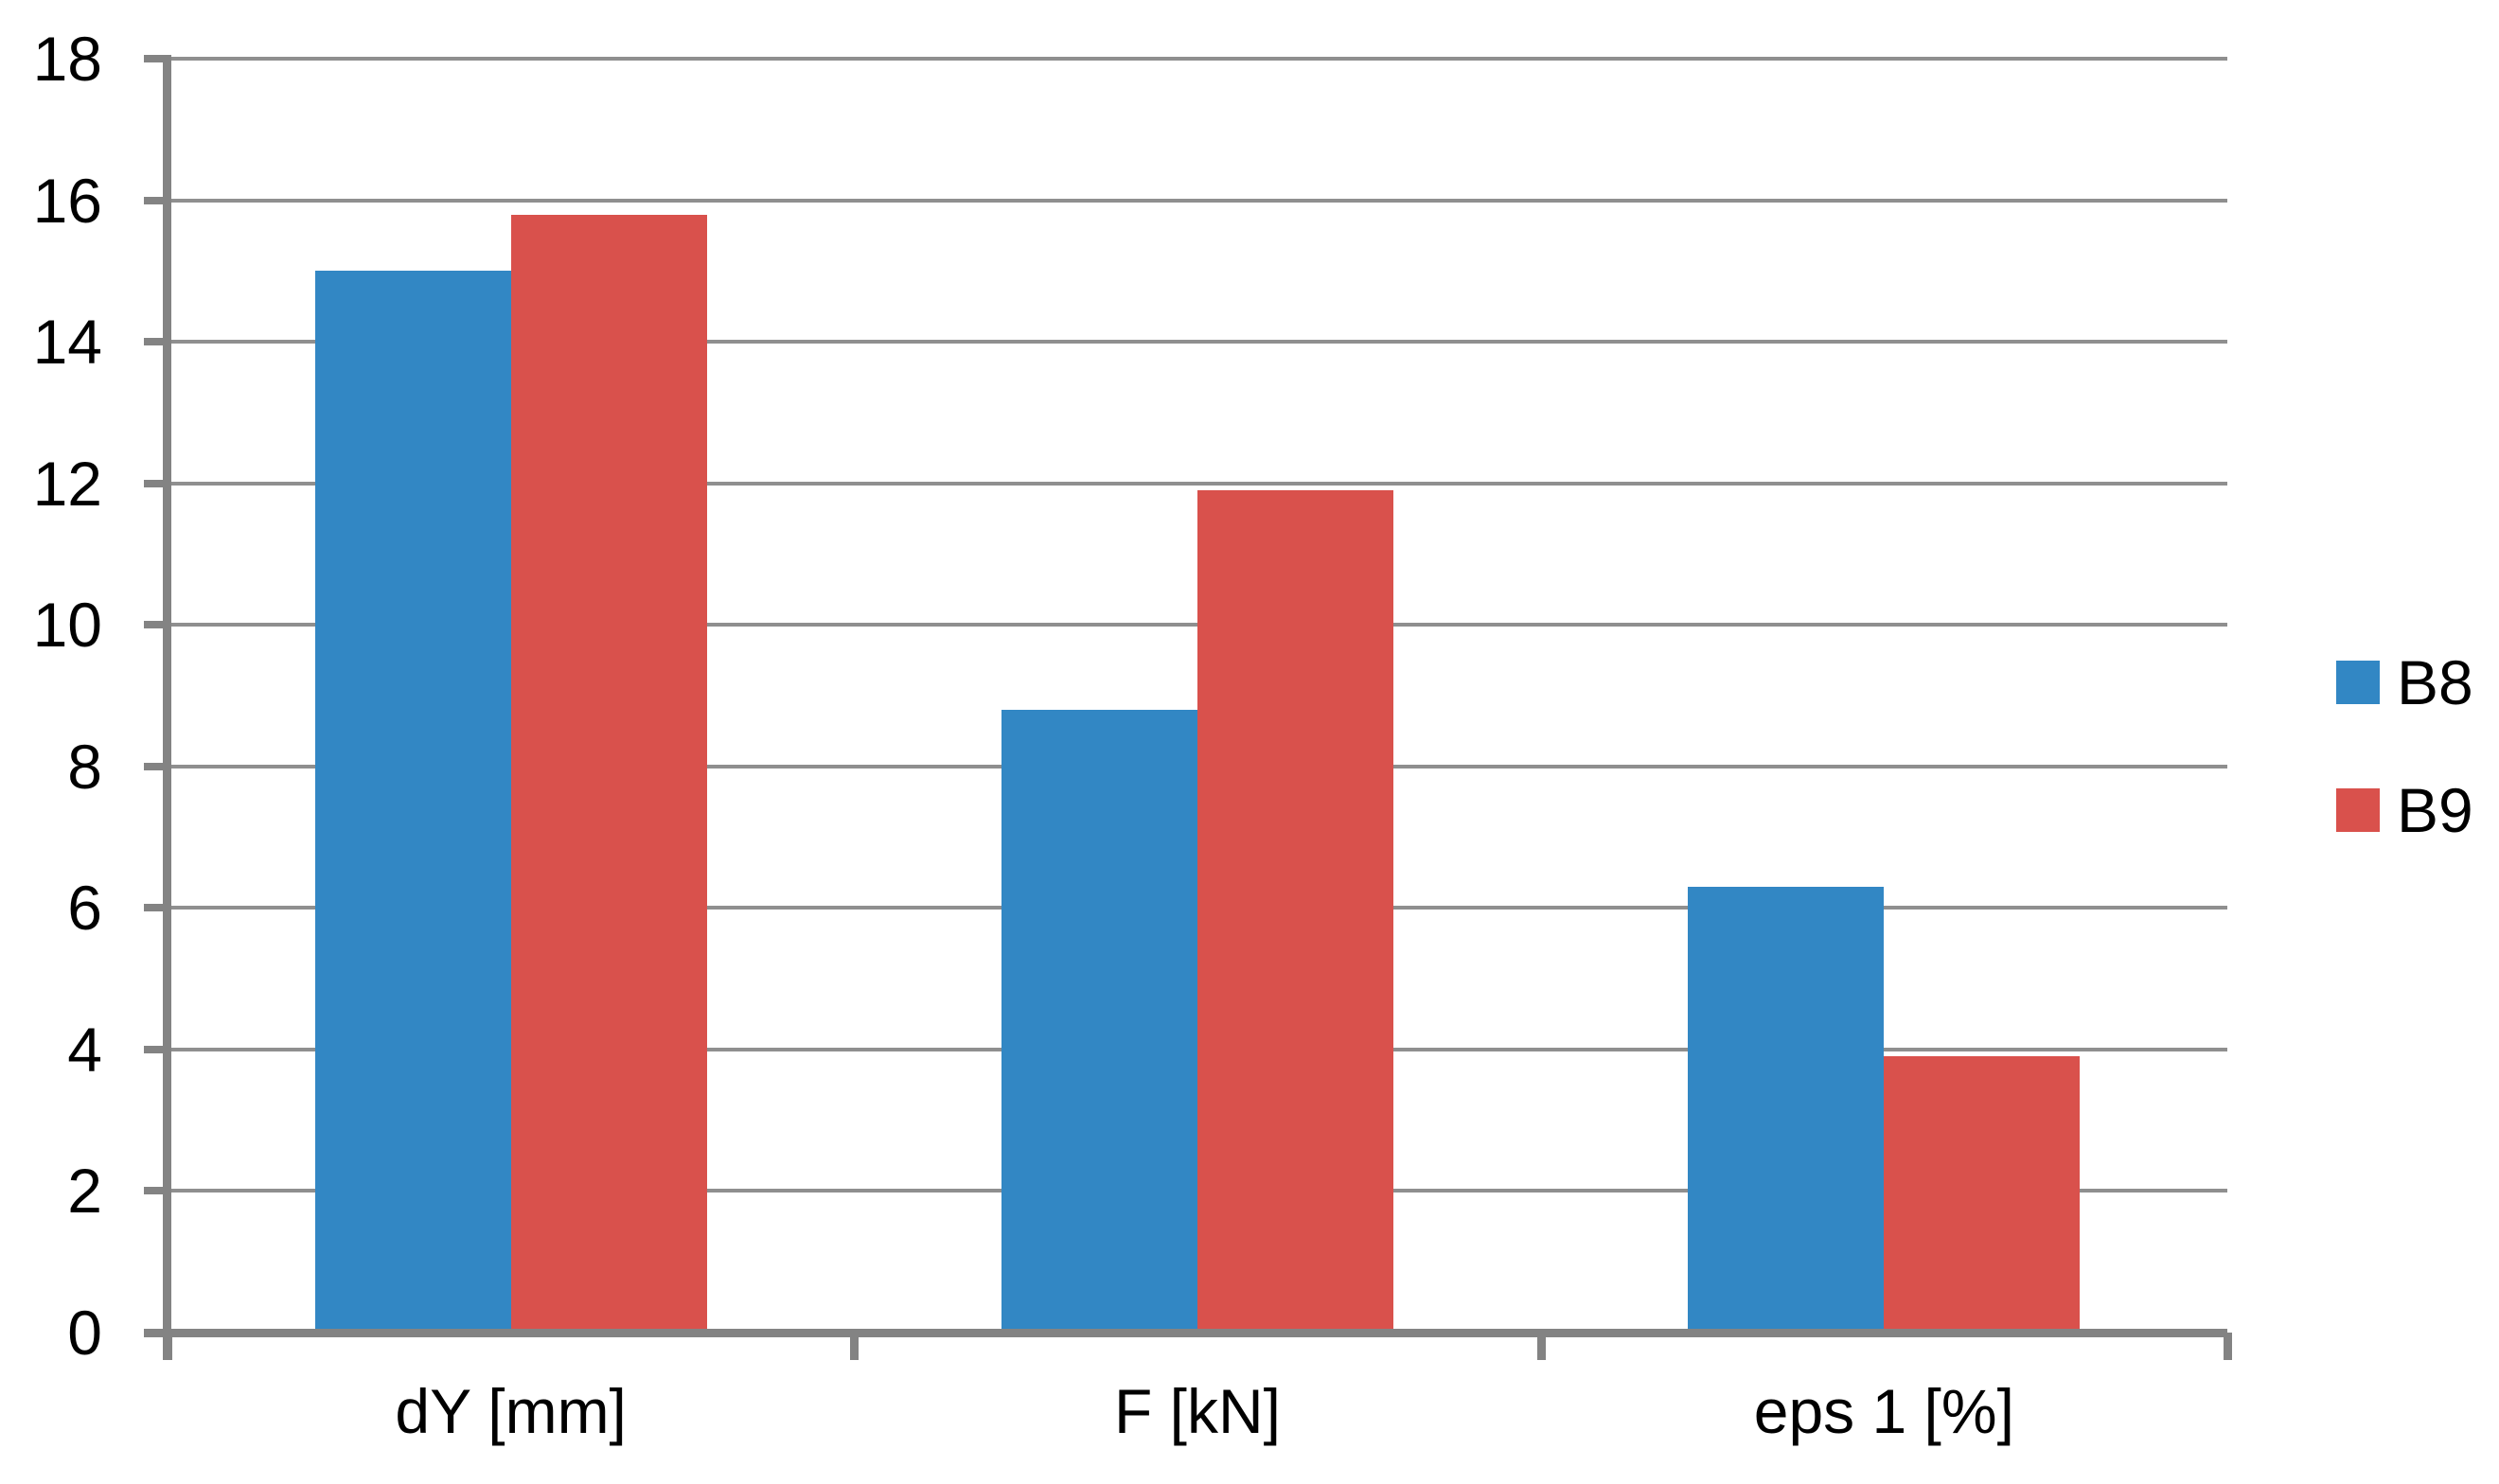  What do you see at coordinates (2358, 810) in the screenshot?
I see `legend-swatch-b9` at bounding box center [2358, 810].